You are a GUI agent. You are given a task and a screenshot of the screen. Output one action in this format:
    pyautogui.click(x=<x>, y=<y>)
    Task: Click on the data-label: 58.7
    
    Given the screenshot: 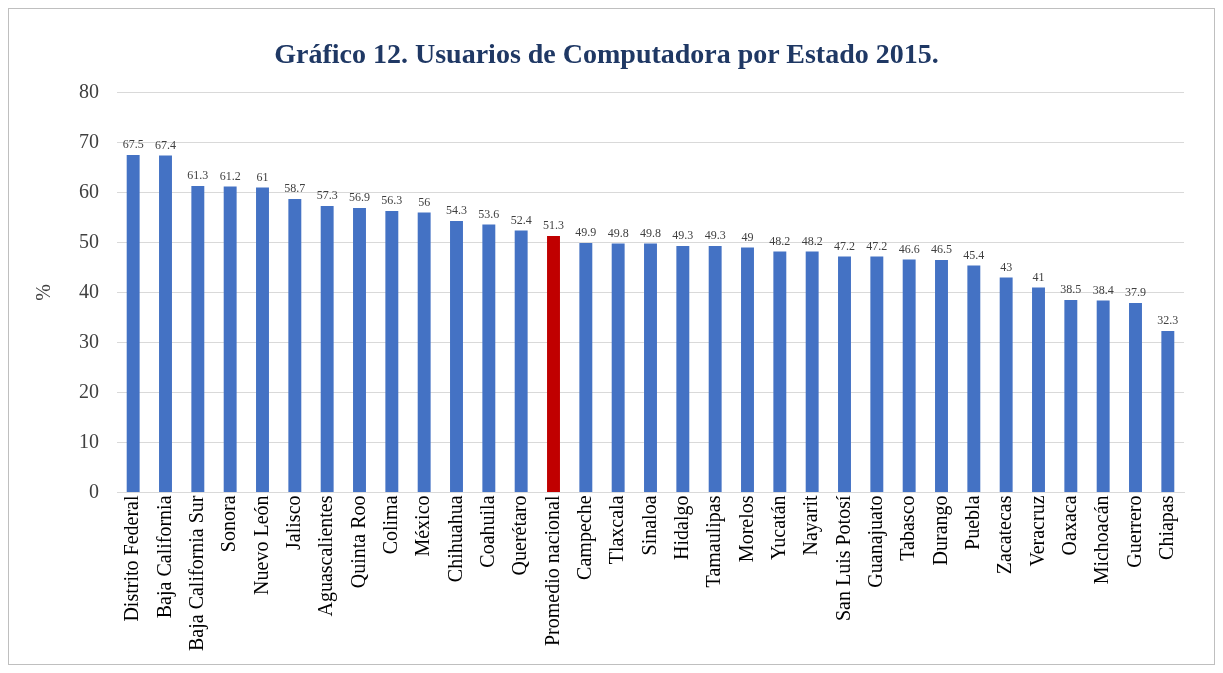 What is the action you would take?
    pyautogui.click(x=295, y=188)
    